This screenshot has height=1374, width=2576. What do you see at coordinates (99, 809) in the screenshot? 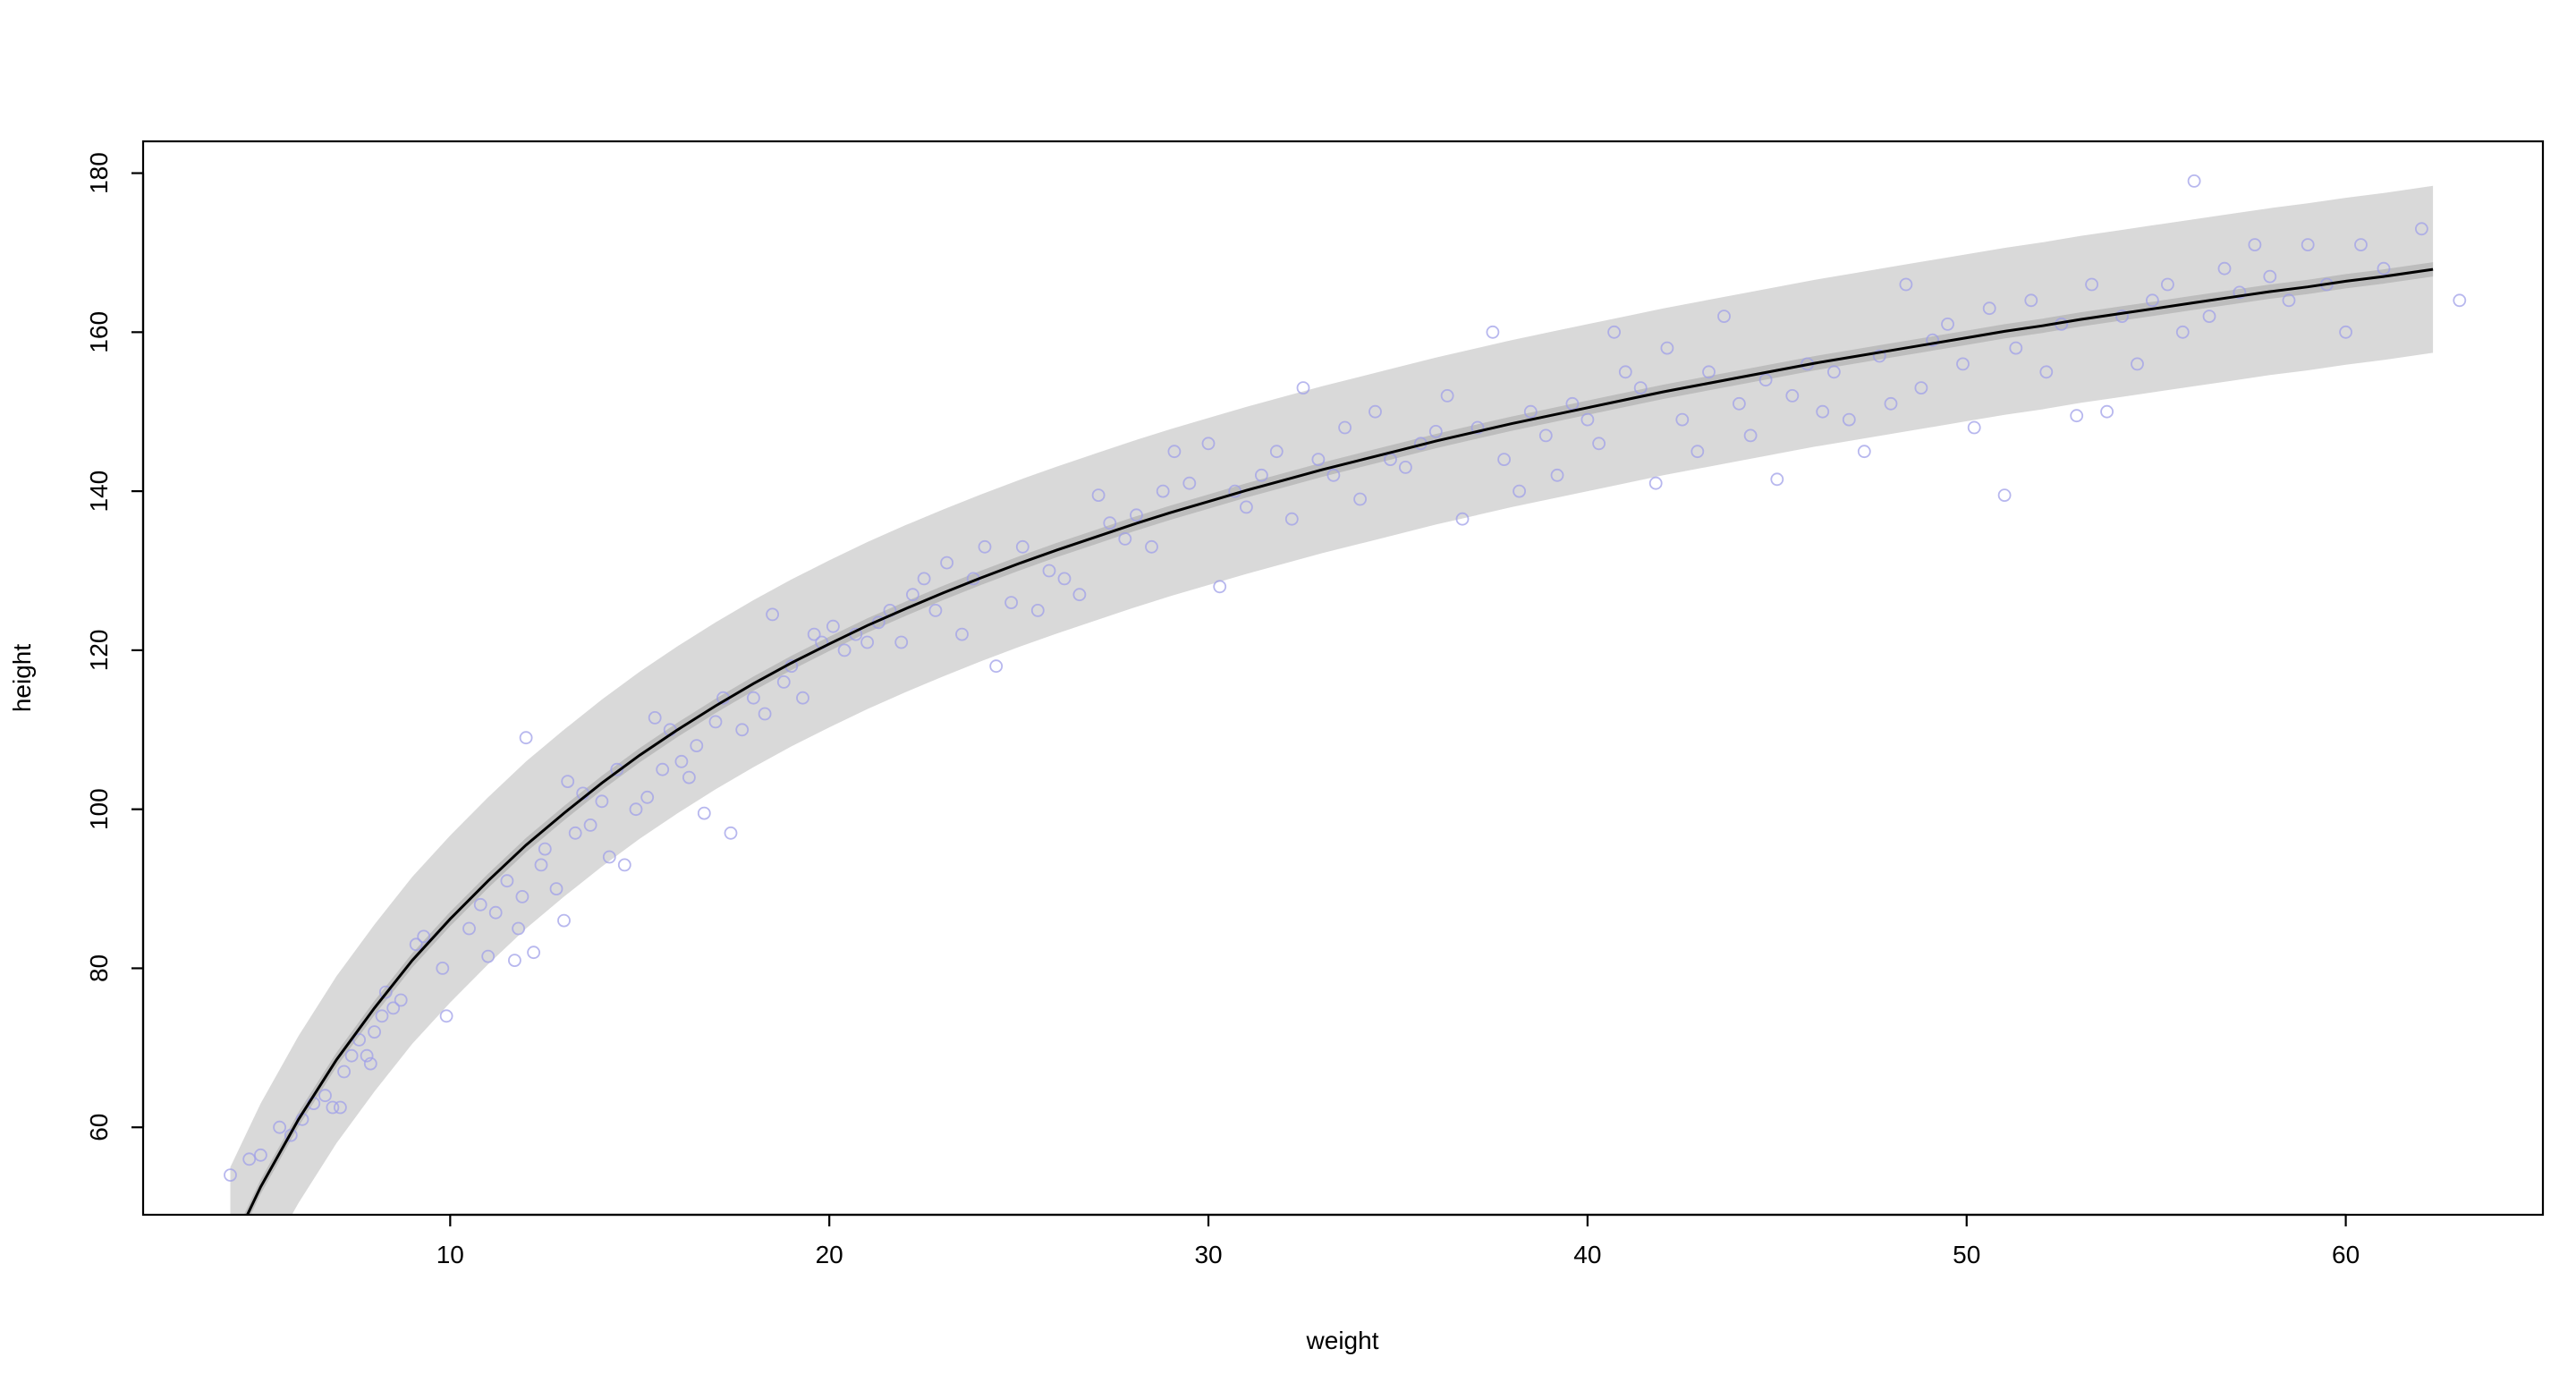
I see `y-tick-label: 100` at bounding box center [99, 809].